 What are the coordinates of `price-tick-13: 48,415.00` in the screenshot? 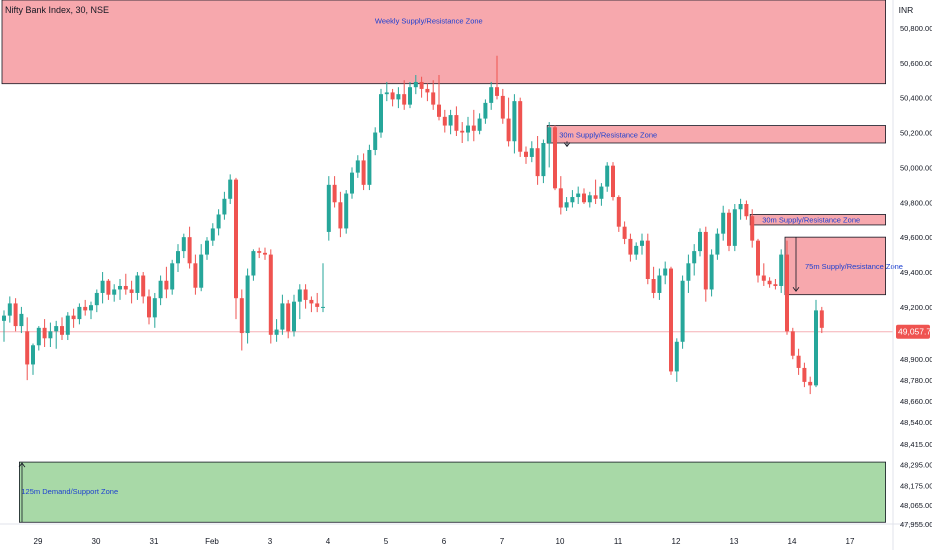 It's located at (916, 444).